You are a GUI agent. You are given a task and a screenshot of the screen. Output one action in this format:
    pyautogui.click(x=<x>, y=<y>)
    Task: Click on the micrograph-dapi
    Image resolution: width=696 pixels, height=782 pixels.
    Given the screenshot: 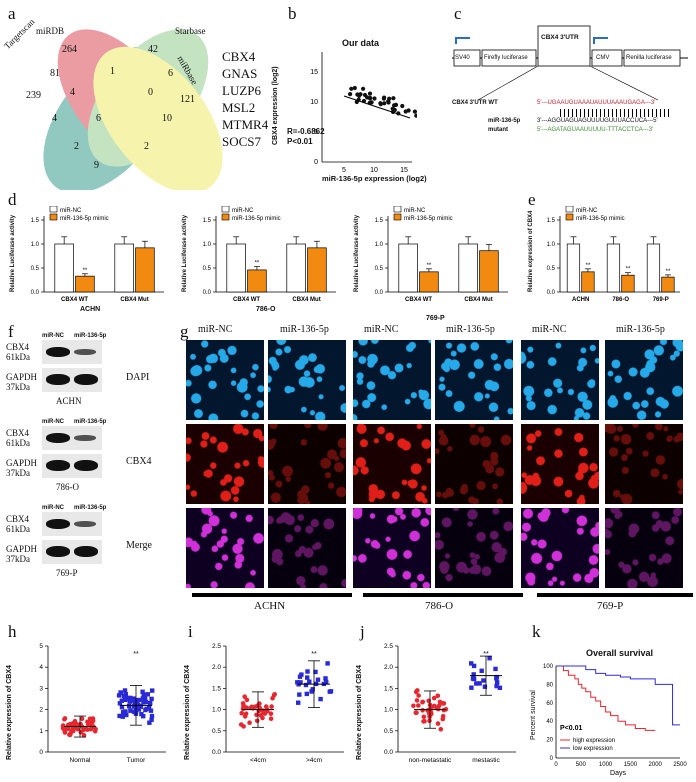 What is the action you would take?
    pyautogui.click(x=474, y=380)
    